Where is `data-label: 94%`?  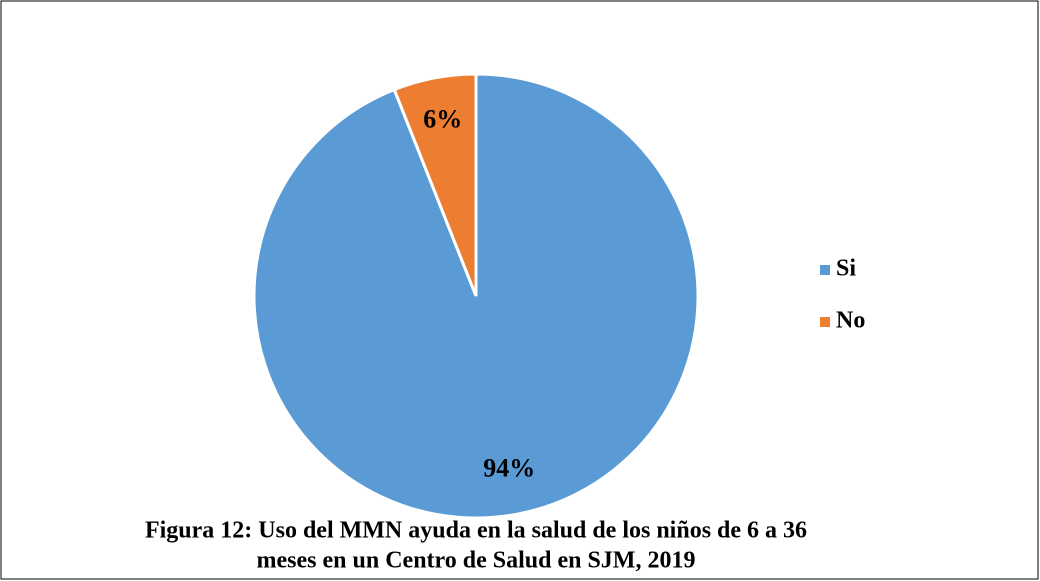
data-label: 94% is located at coordinates (509, 467).